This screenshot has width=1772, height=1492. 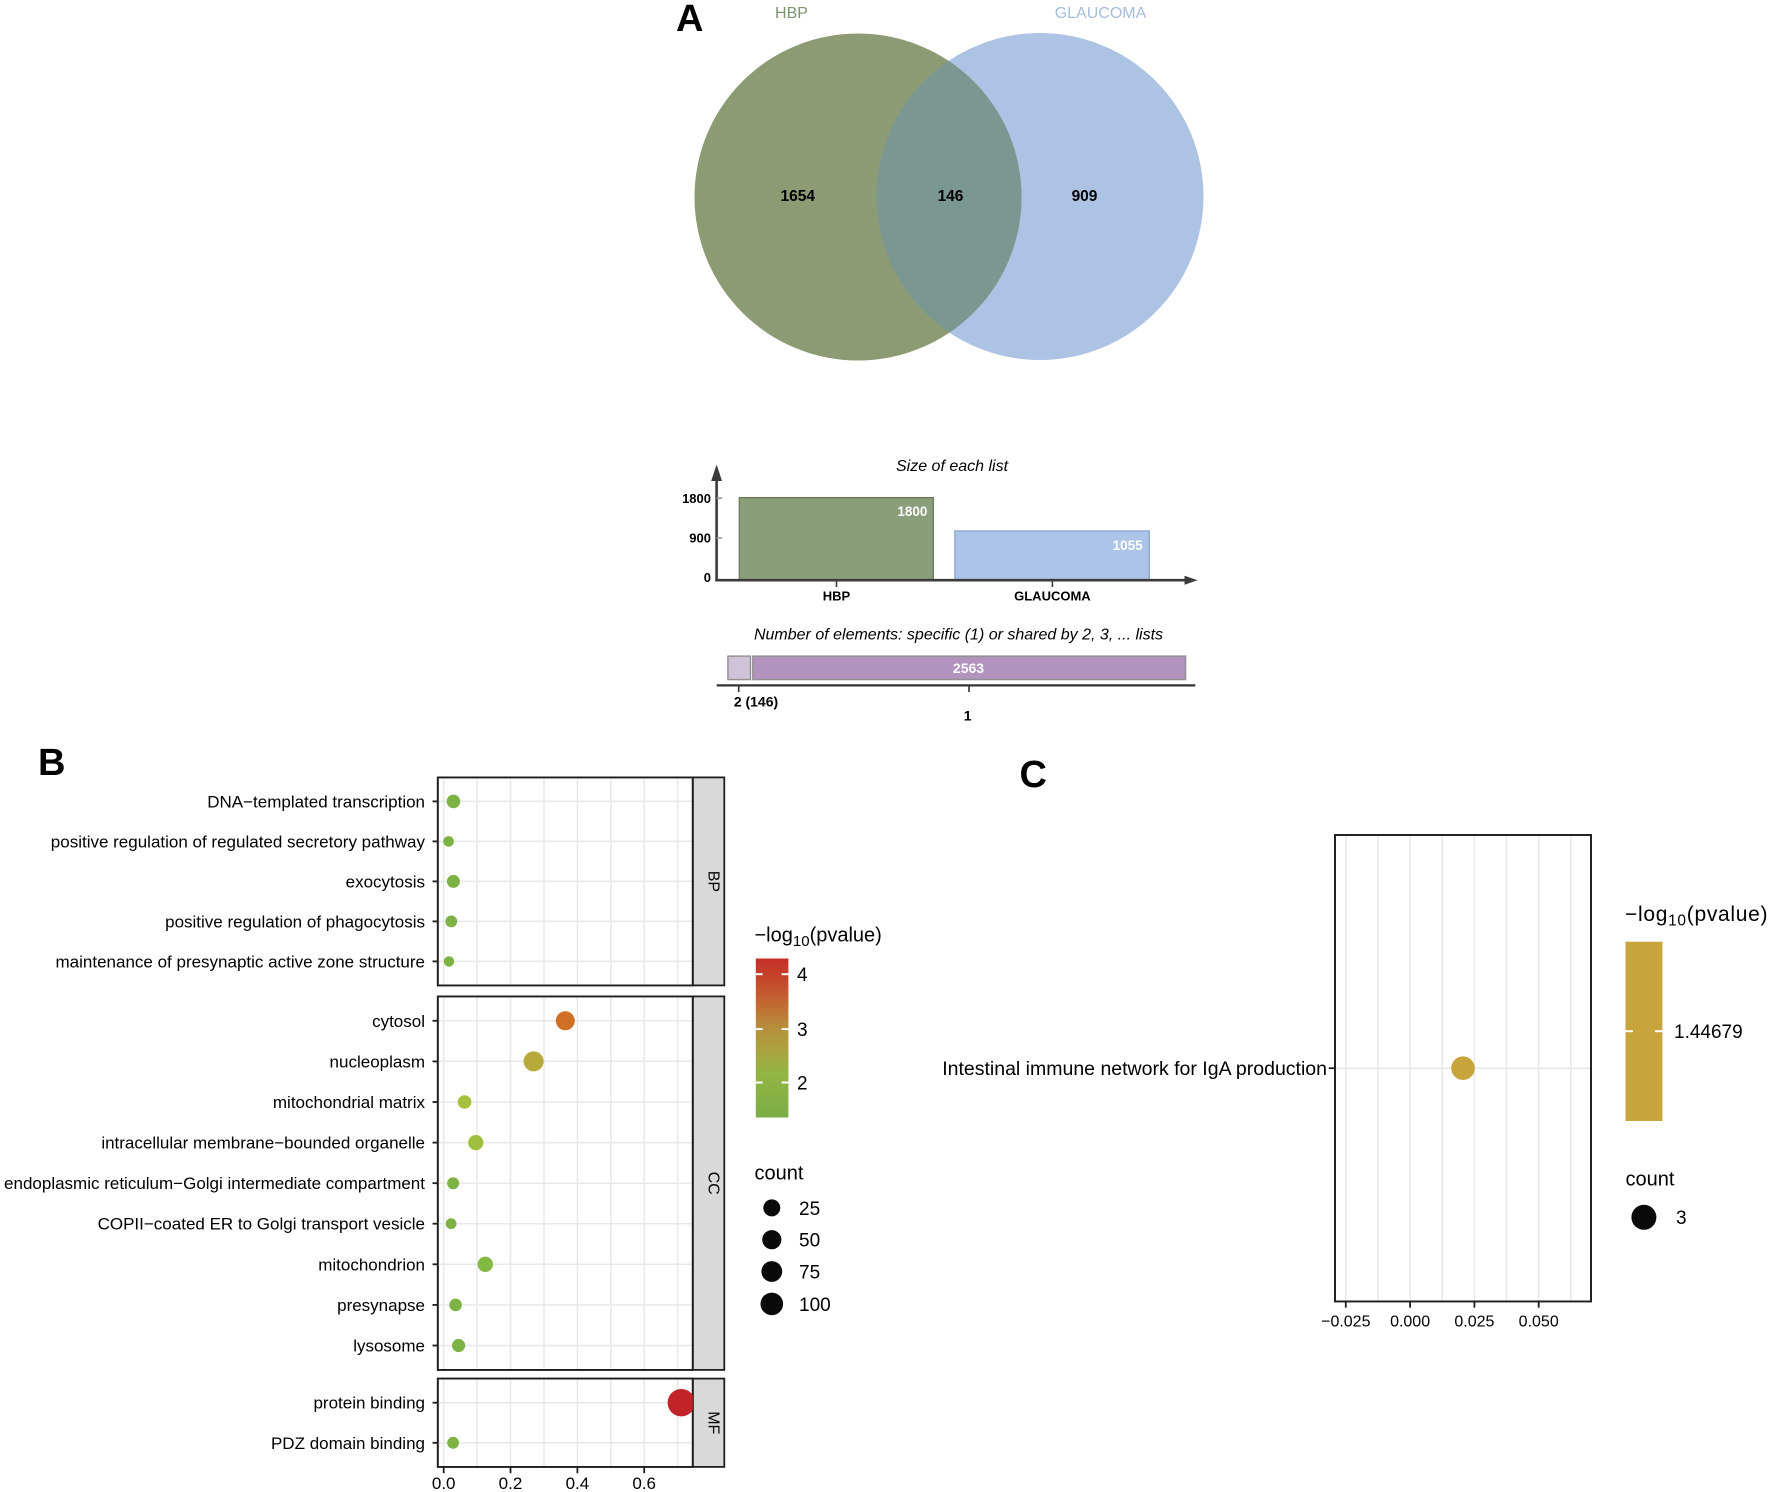 What do you see at coordinates (802, 1083) in the screenshot?
I see `svg-text: 2` at bounding box center [802, 1083].